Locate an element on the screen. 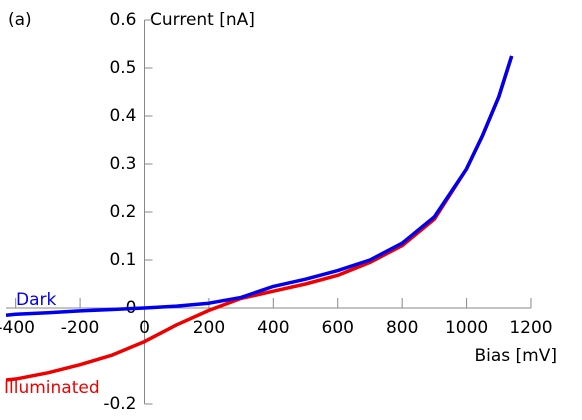 This screenshot has width=582, height=420. y-tick-label: -0.2 is located at coordinates (119, 404).